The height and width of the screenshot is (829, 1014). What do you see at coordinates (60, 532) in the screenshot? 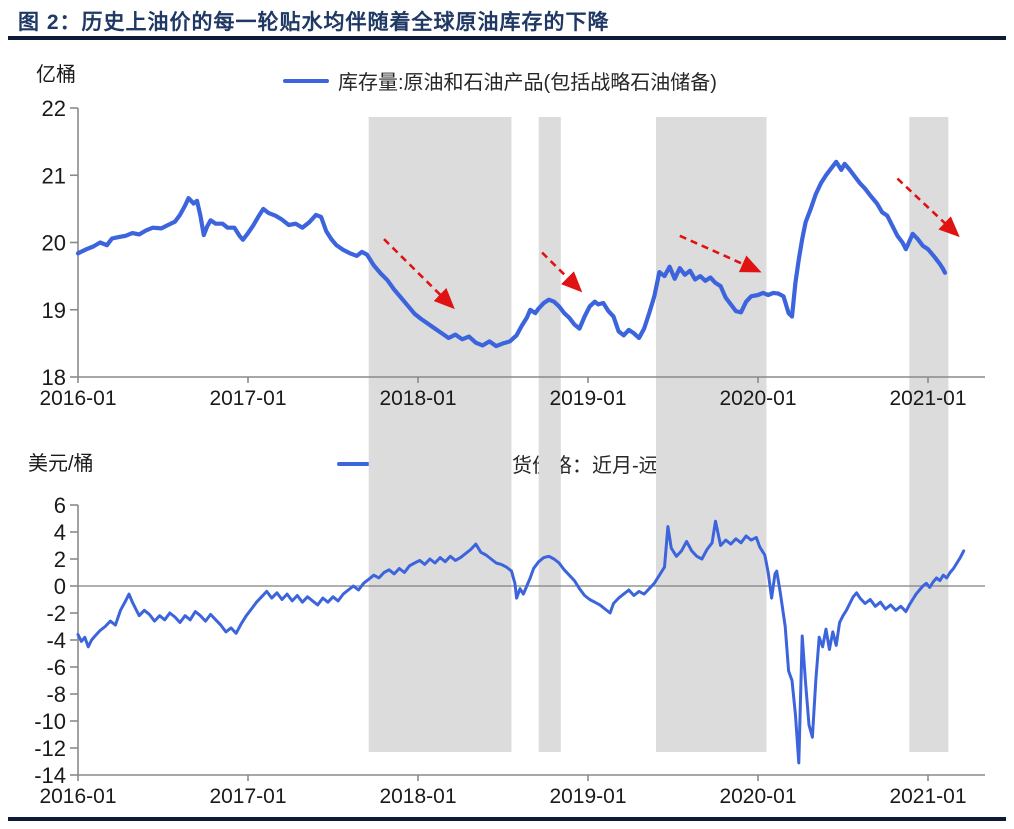
I see `y-tick-label: 4` at bounding box center [60, 532].